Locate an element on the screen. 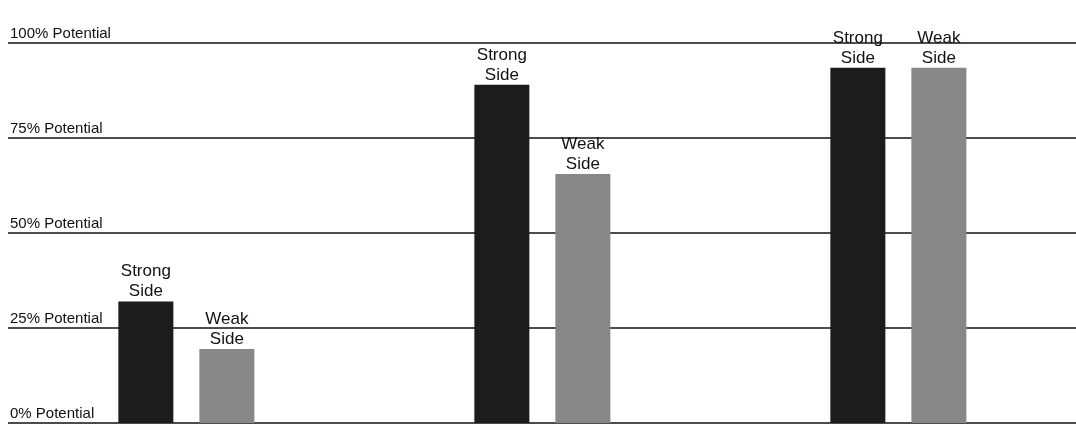 The image size is (1076, 425). series-label: Strong Side is located at coordinates (145, 281).